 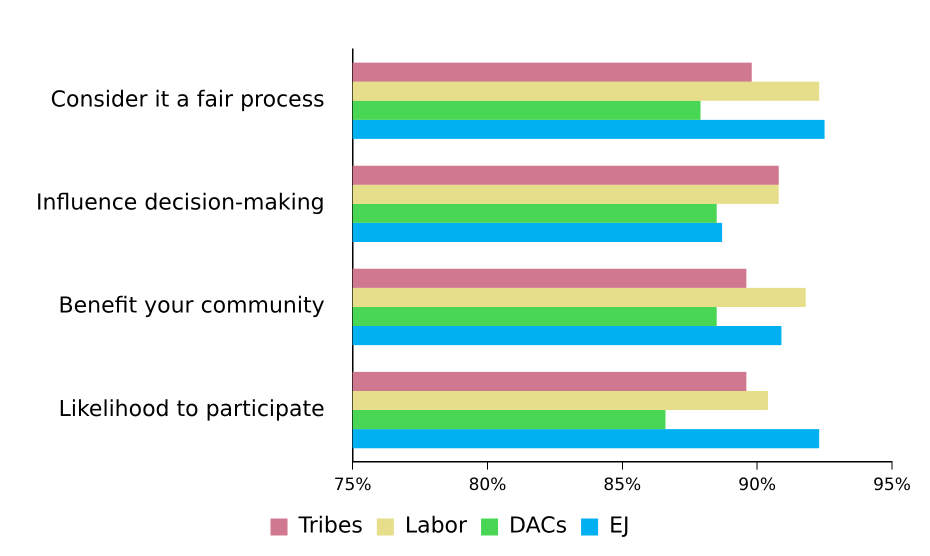 What do you see at coordinates (892, 485) in the screenshot?
I see `x-tick-label: 95%` at bounding box center [892, 485].